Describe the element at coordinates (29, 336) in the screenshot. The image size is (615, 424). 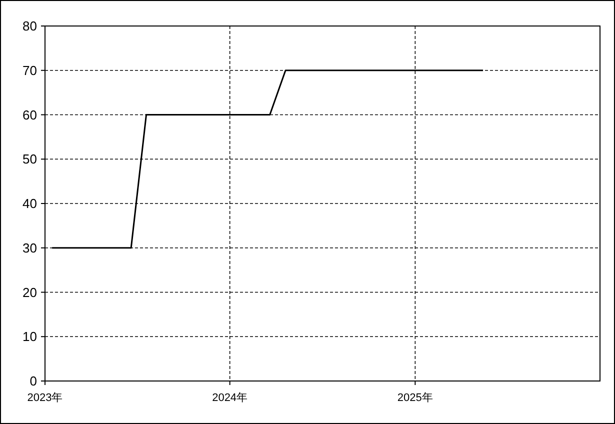
I see `y-tick-label: 10` at that location.